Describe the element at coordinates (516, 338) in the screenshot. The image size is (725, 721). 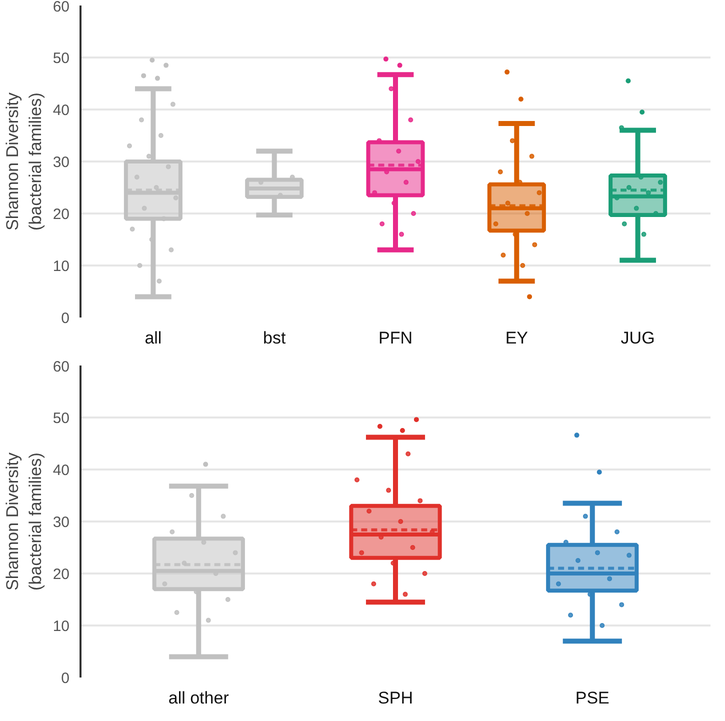
I see `x-tick-label: EY` at that location.